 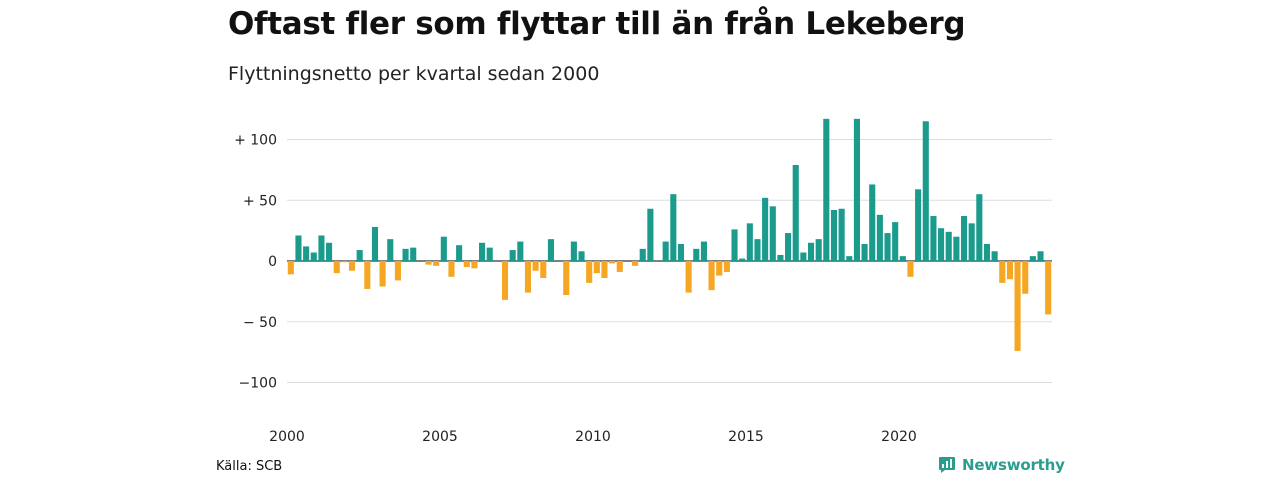 I want to click on chart-subtitle: Flyttningsnetto per kvartal sedan 2000, so click(x=414, y=74).